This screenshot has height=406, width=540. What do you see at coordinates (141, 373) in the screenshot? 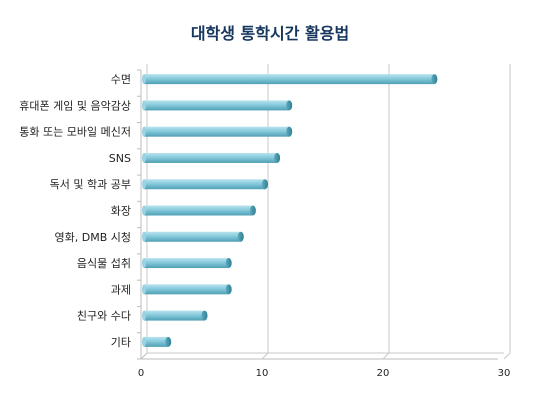
I see `x-tick-label: 0` at bounding box center [141, 373].